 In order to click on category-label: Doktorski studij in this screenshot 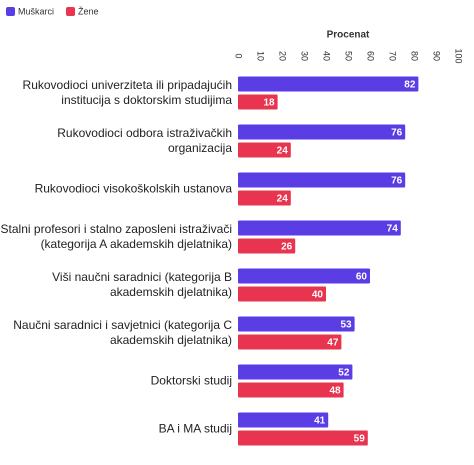, I will do `click(191, 380)`.